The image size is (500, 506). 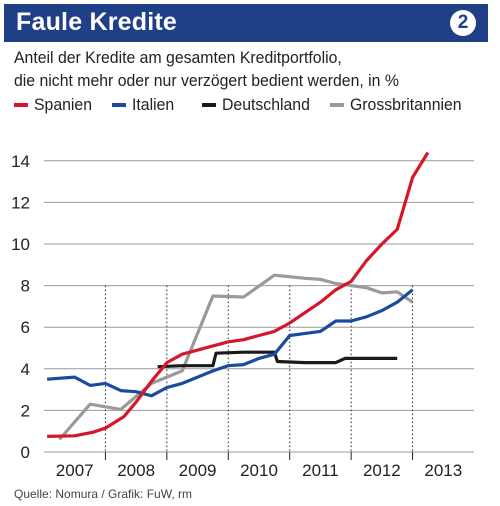 What do you see at coordinates (337, 105) in the screenshot?
I see `legend-swatch-grossbritannien` at bounding box center [337, 105].